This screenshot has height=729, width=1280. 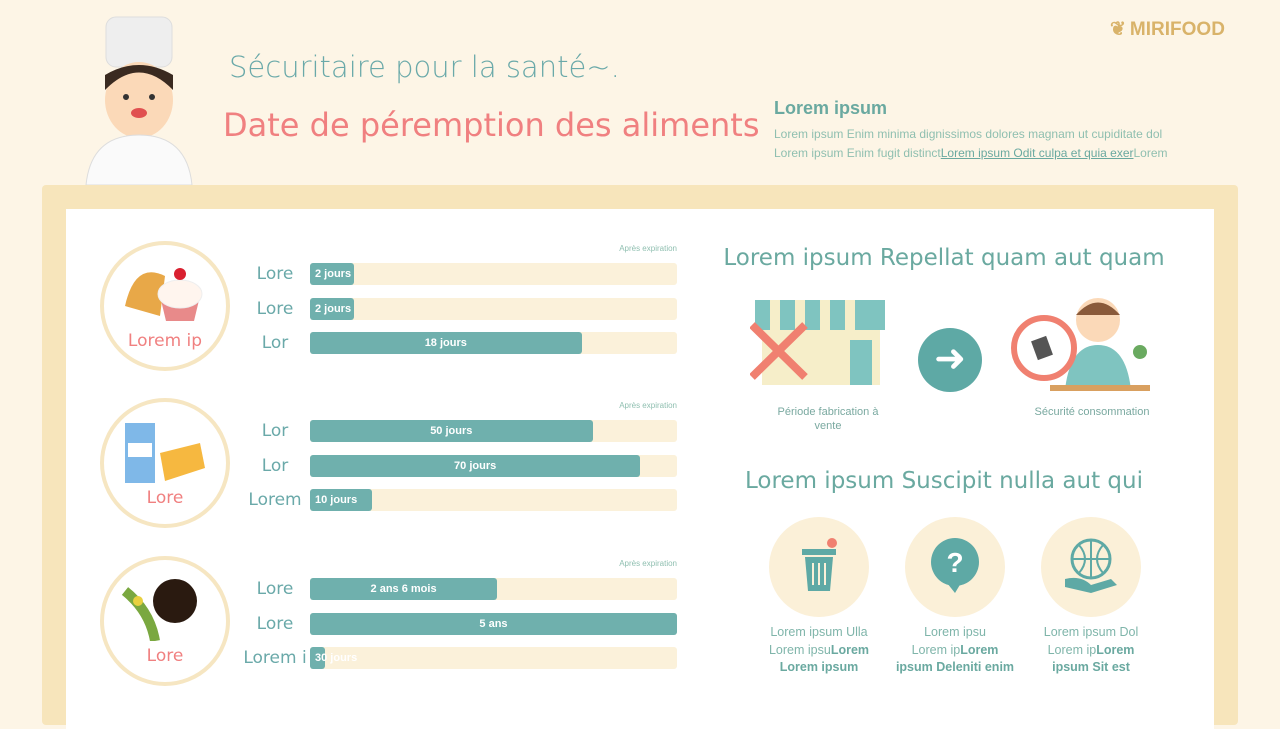 What do you see at coordinates (1092, 412) in the screenshot?
I see `right-caption: Sécurité consommation` at bounding box center [1092, 412].